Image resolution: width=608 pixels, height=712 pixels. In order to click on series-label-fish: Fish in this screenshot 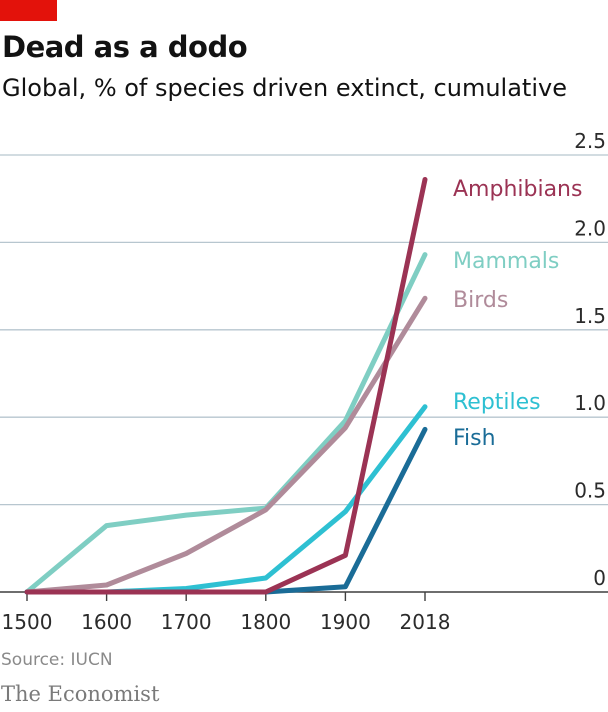, I will do `click(474, 438)`.